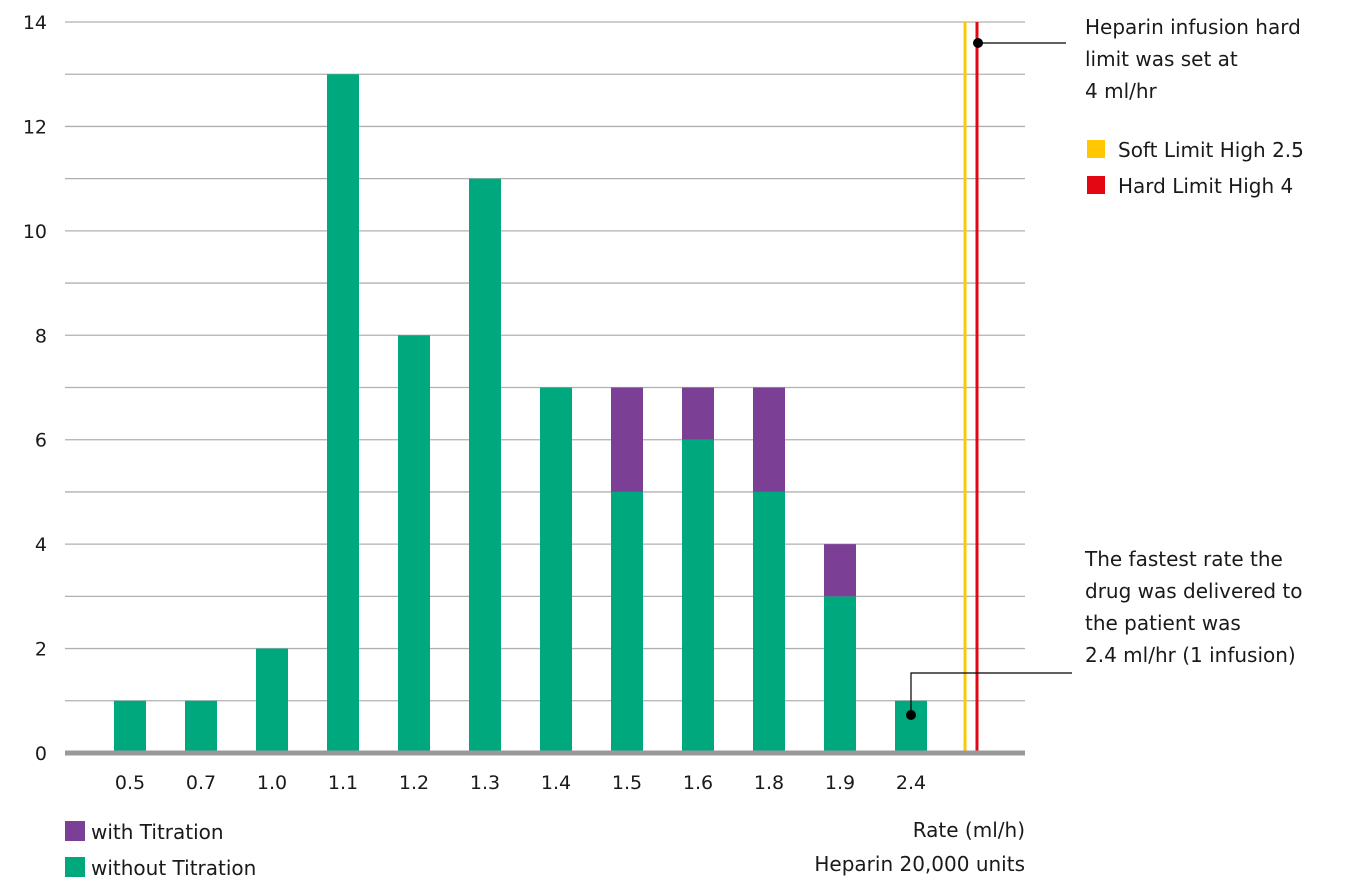  I want to click on x-tick-label: 0.7, so click(201, 783).